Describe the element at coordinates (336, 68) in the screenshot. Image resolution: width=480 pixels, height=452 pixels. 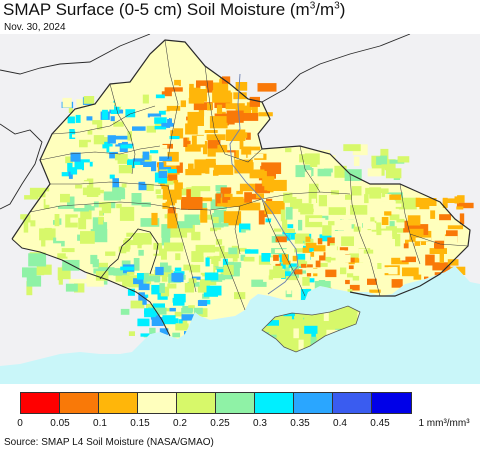
I see `russia-border` at that location.